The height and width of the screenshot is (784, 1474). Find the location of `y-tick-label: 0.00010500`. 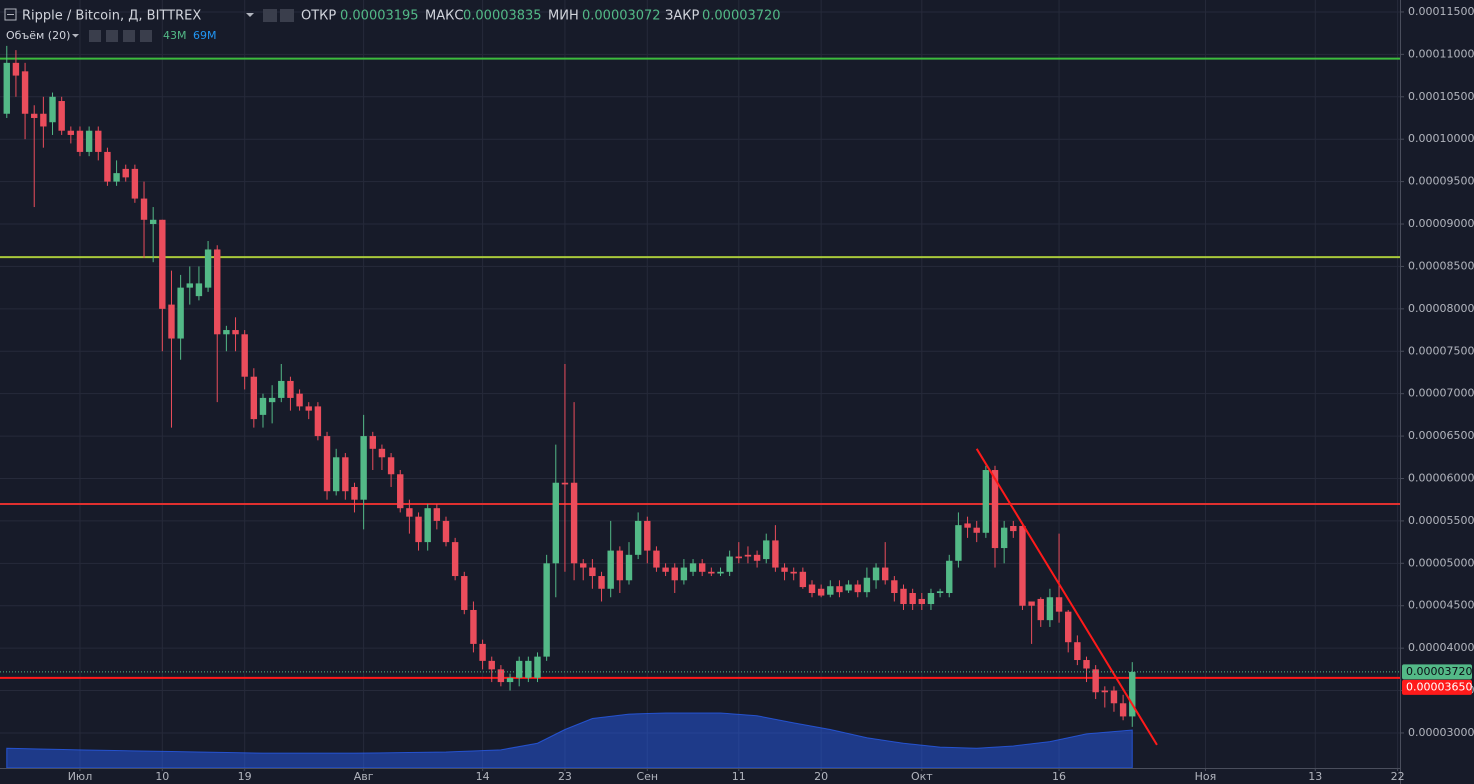

y-tick-label: 0.00010500 is located at coordinates (1441, 96).